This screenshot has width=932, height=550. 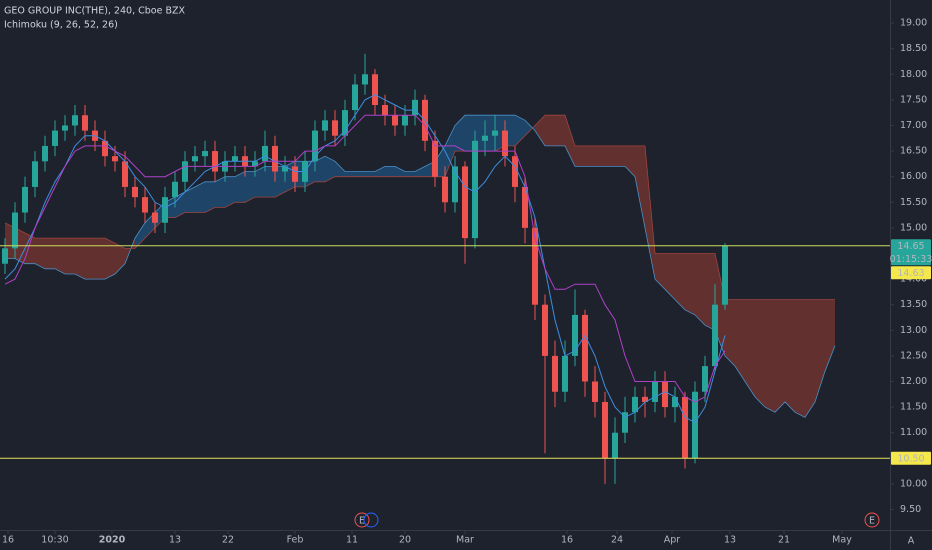 What do you see at coordinates (567, 540) in the screenshot?
I see `x-tick-label: 16` at bounding box center [567, 540].